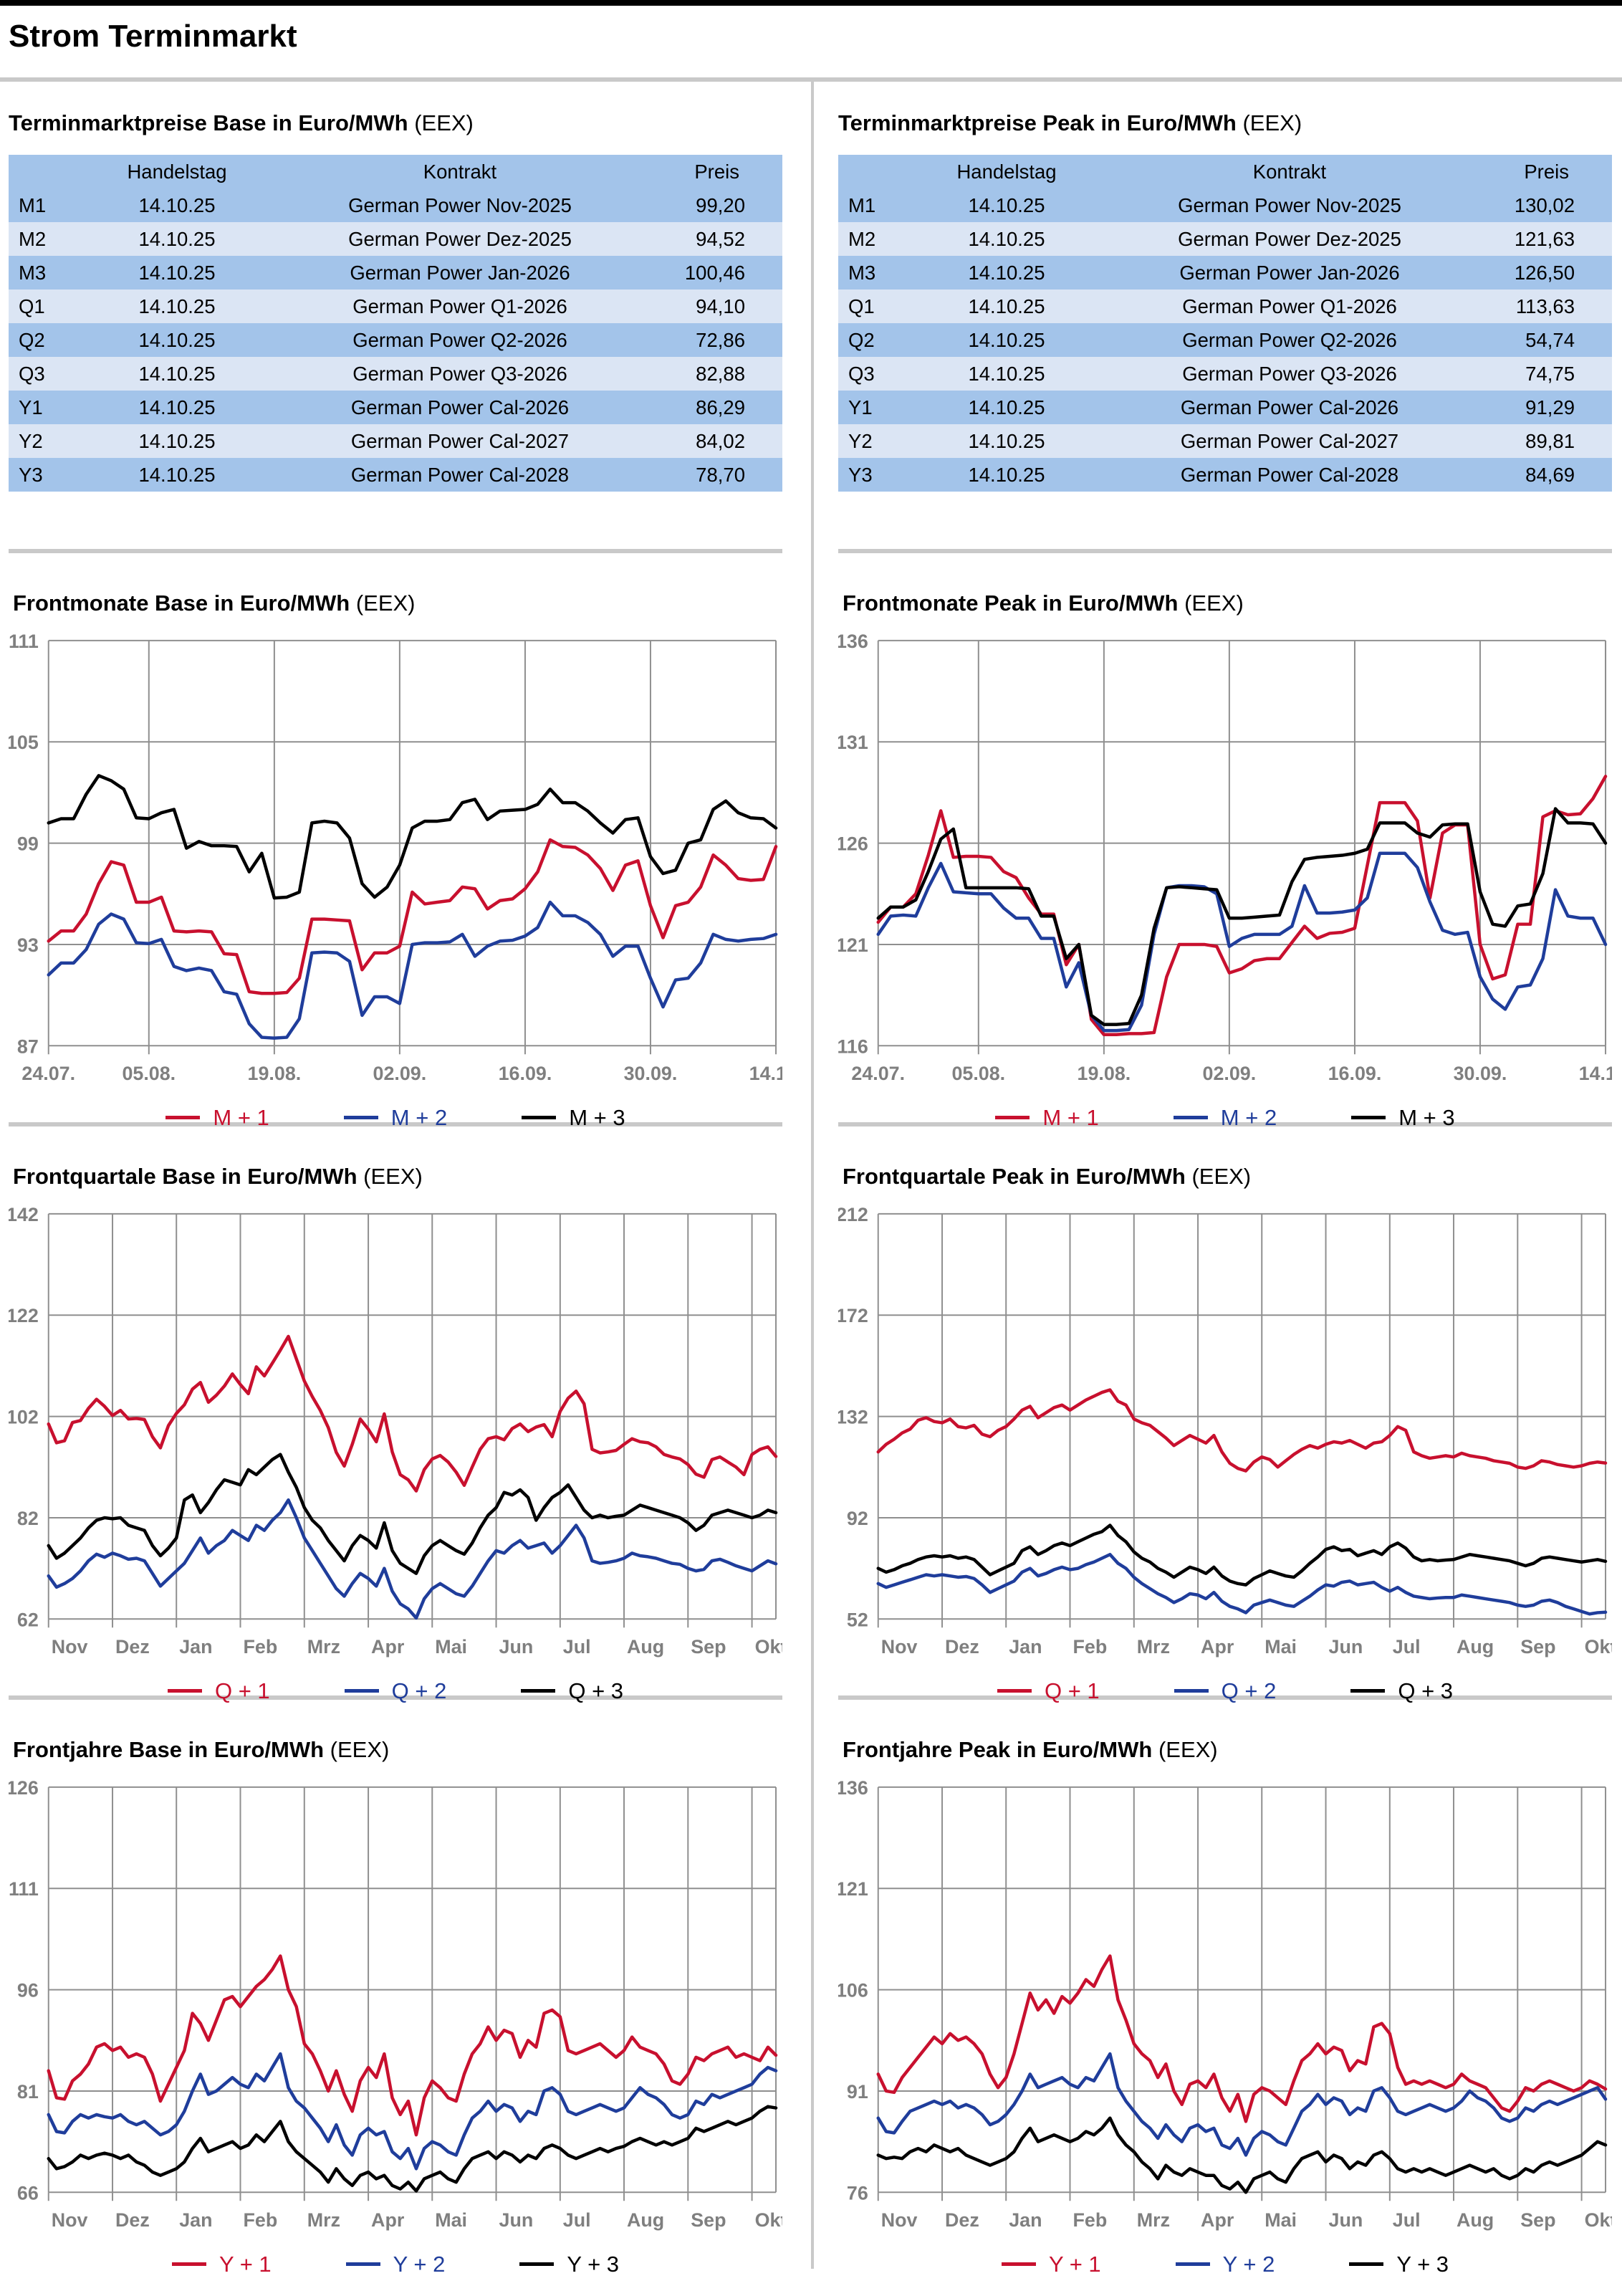 This screenshot has width=1622, height=2296. I want to click on x-axis-tick-label: Feb, so click(260, 1647).